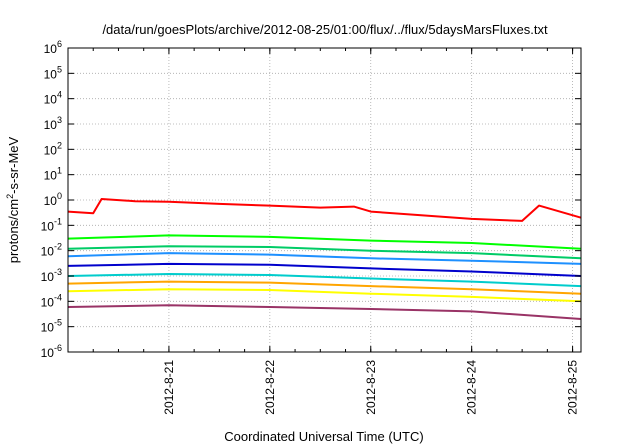  I want to click on y-axis-title: protons/cm2-s-sr-MeV, so click(13, 199).